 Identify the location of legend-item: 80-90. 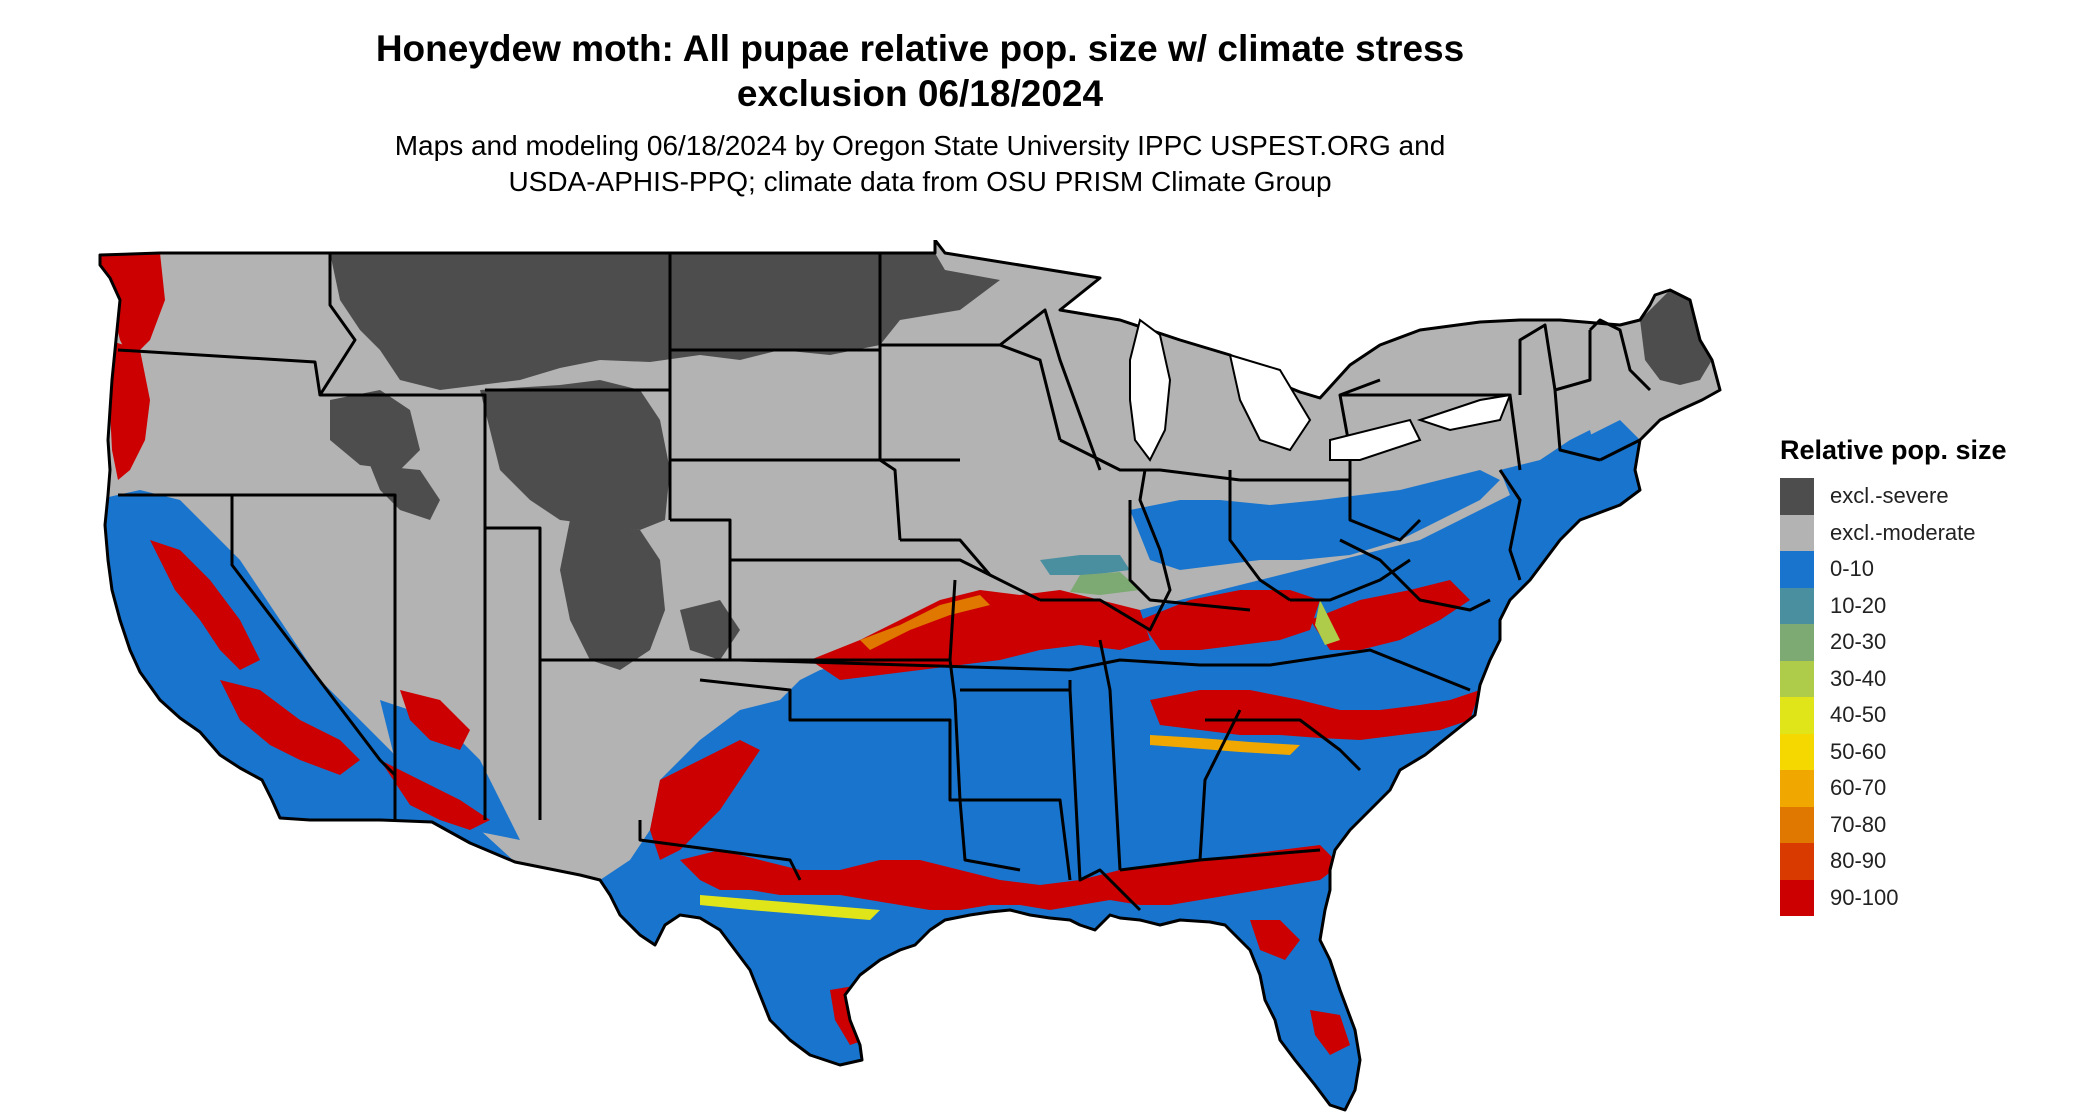
(1893, 861).